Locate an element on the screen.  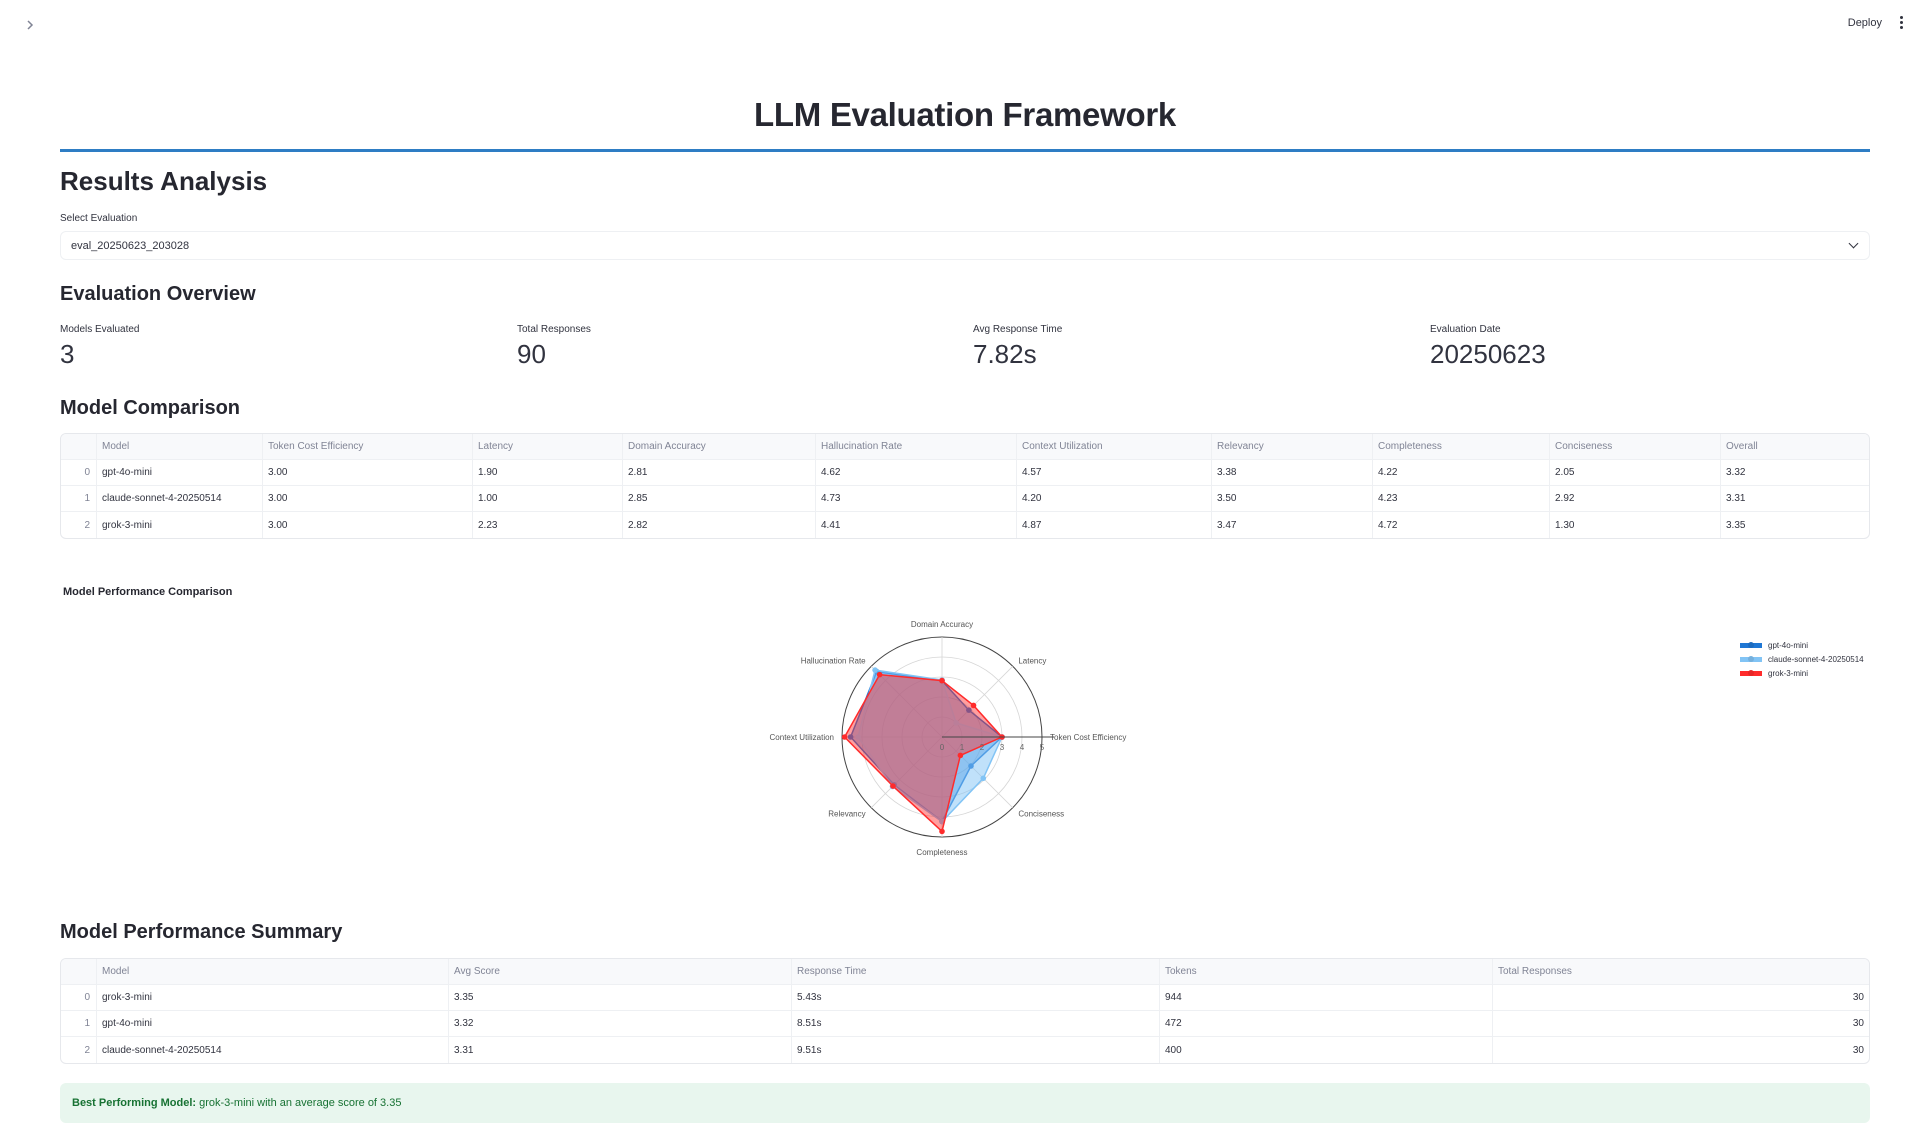
cell: 2.92 is located at coordinates (1635, 499).